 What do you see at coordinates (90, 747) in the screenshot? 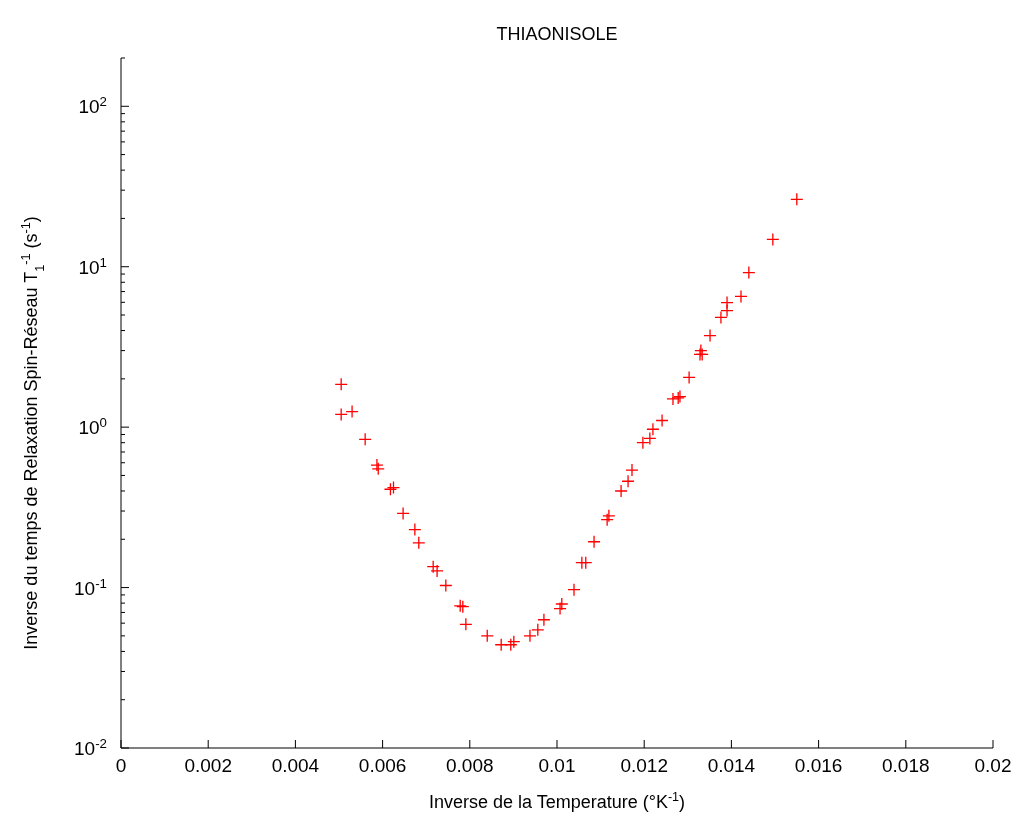
I see `y-tick-label: 10$^{-2}$` at bounding box center [90, 747].